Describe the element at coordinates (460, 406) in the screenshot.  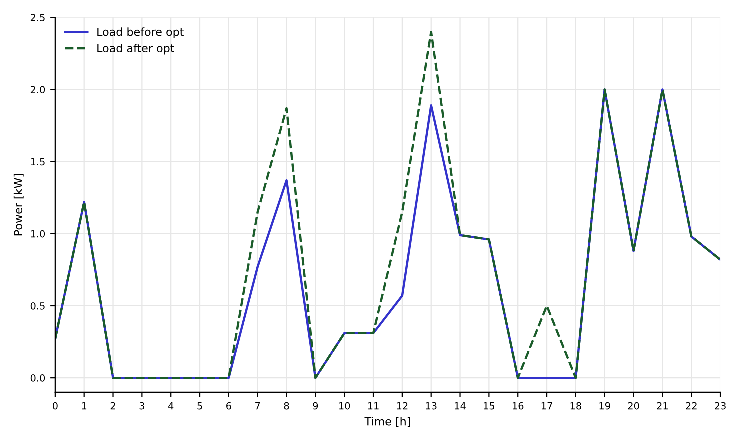
I see `x-tick-label: 14` at that location.